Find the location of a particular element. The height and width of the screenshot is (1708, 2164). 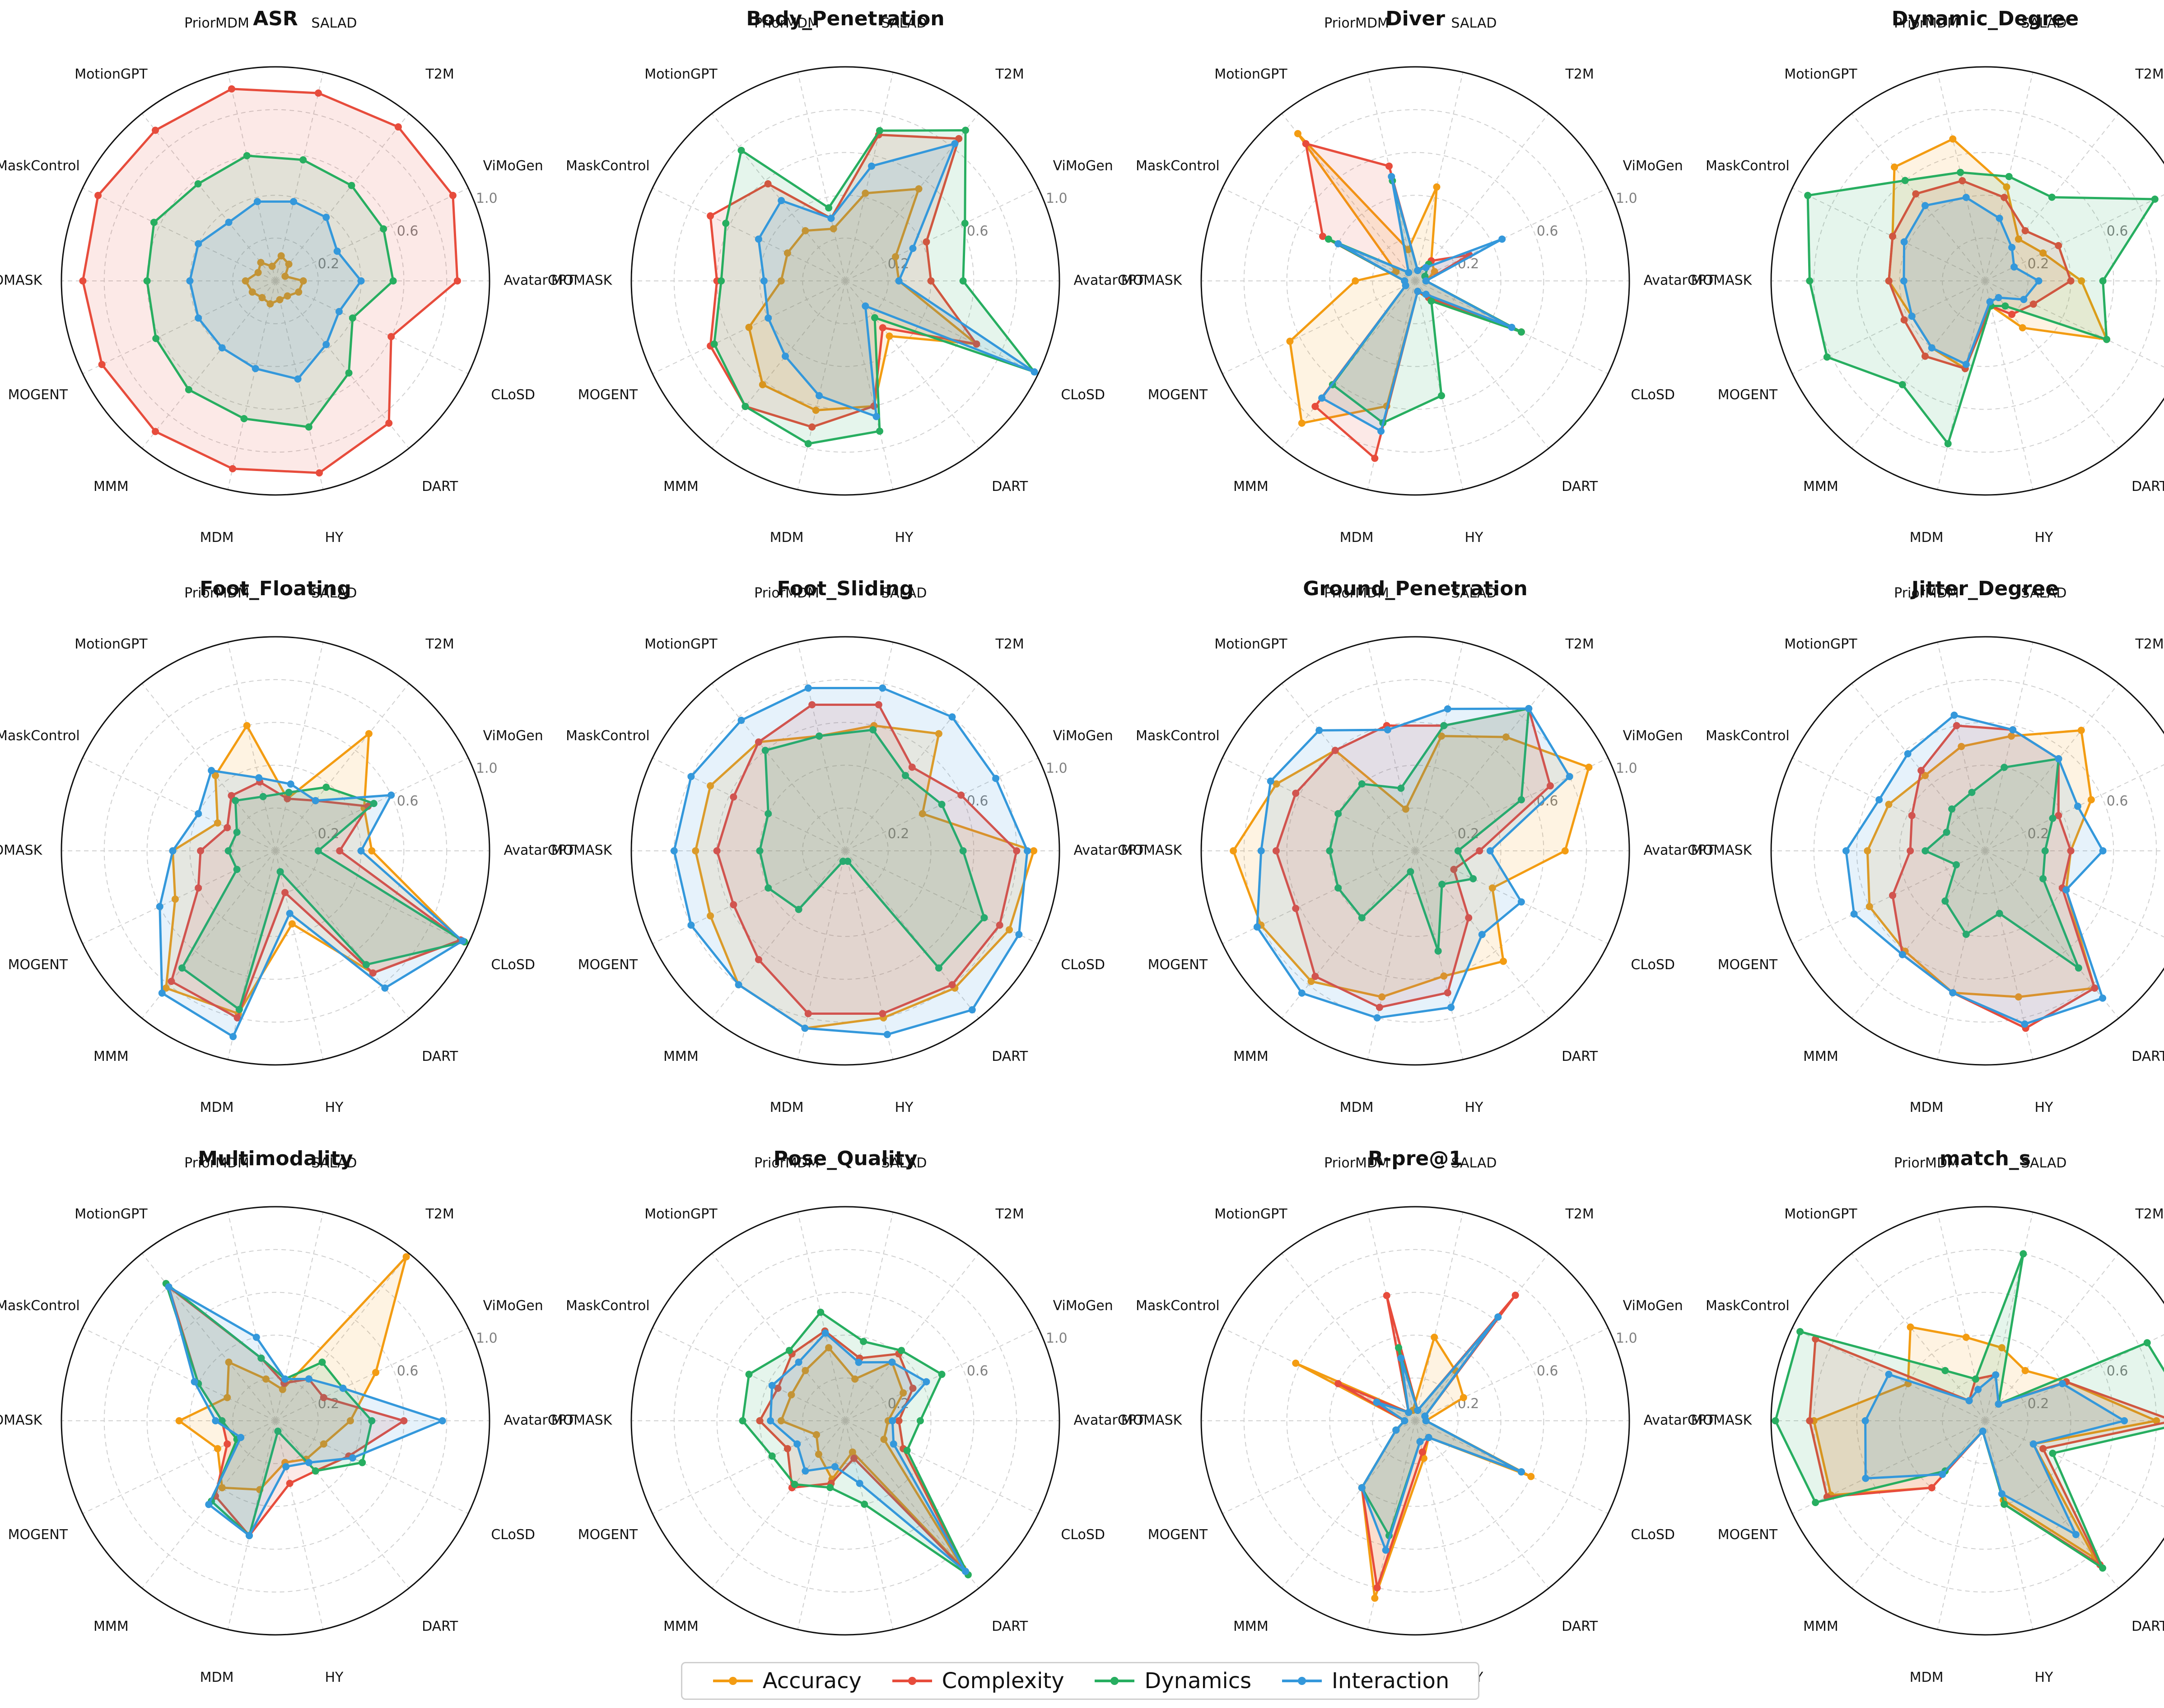

point-dynamics-avatargpt is located at coordinates (963, 850).